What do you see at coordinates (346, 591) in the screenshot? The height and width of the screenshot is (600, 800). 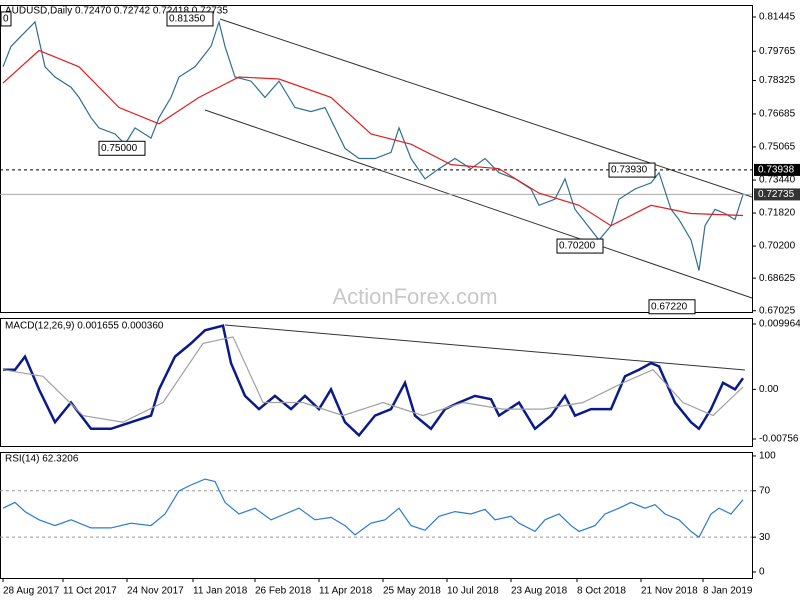 I see `x-tick-label: 11 Apr 2018` at bounding box center [346, 591].